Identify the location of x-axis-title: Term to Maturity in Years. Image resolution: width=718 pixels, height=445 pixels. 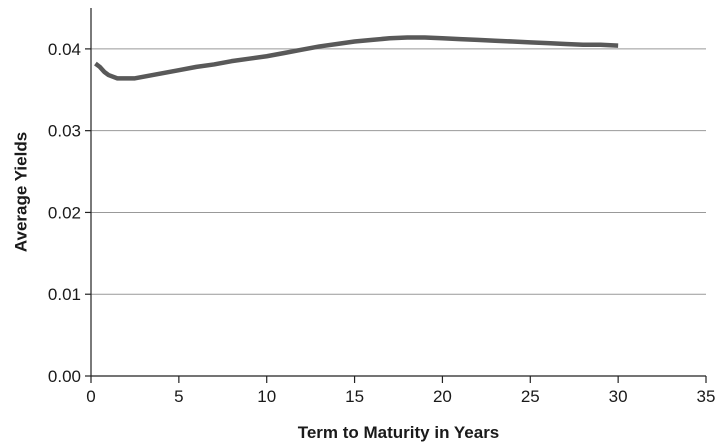
(399, 432).